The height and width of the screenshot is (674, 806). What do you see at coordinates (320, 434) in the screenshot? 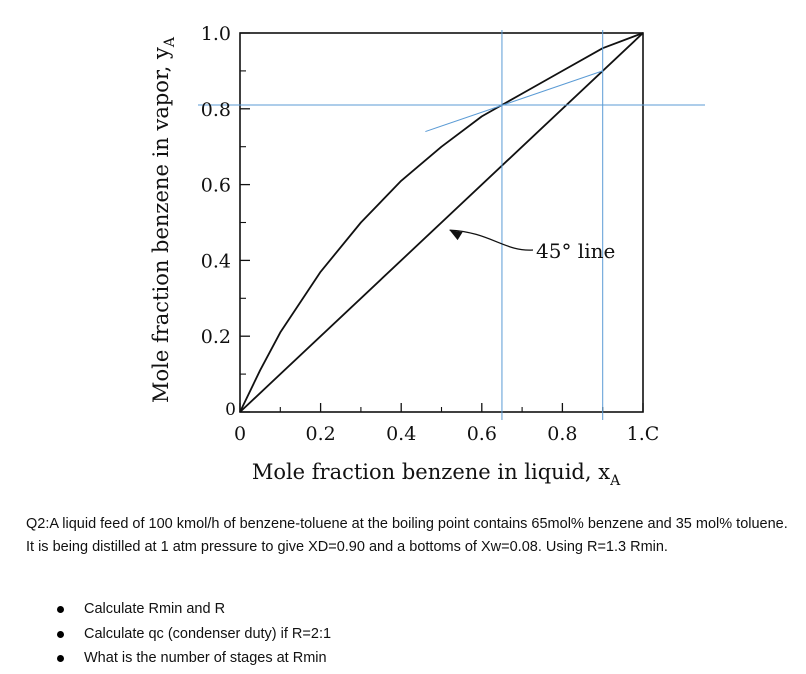
I see `x-tick-label: 0.2` at bounding box center [320, 434].